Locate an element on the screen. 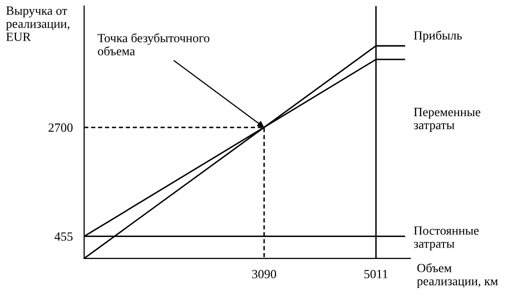 This screenshot has width=526, height=304. text: Переменные затраты is located at coordinates (447, 120).